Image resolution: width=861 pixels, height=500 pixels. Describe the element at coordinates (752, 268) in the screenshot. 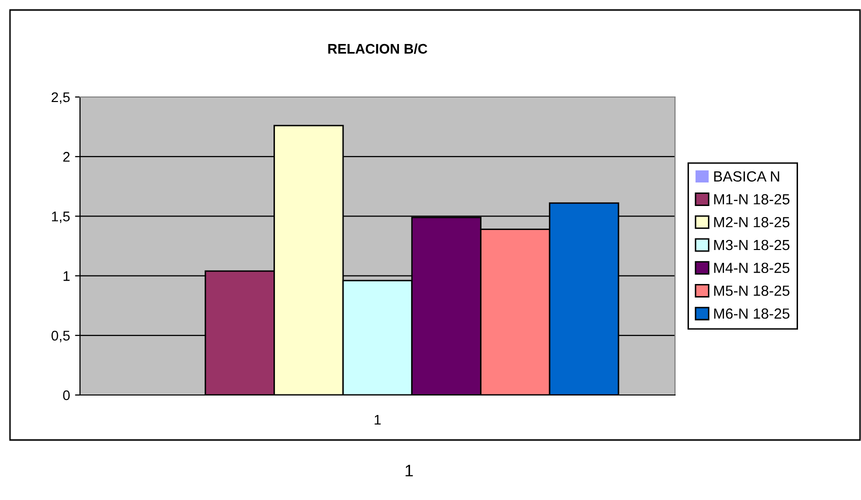

I see `legend-label: M4-N 18-25` at that location.